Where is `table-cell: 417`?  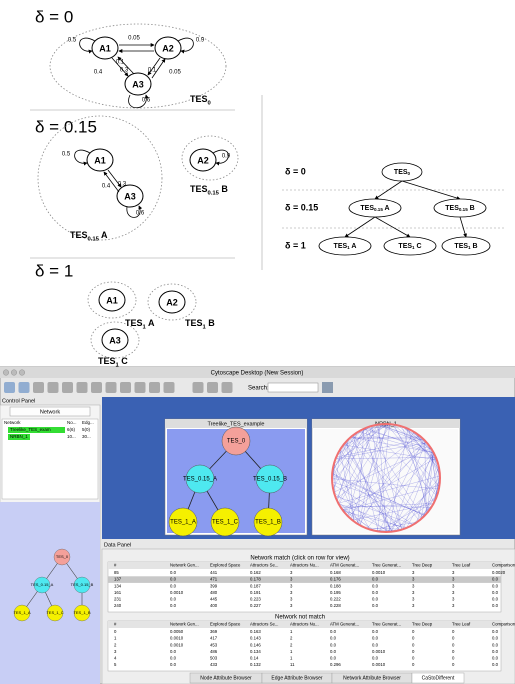 table-cell: 417 is located at coordinates (214, 638).